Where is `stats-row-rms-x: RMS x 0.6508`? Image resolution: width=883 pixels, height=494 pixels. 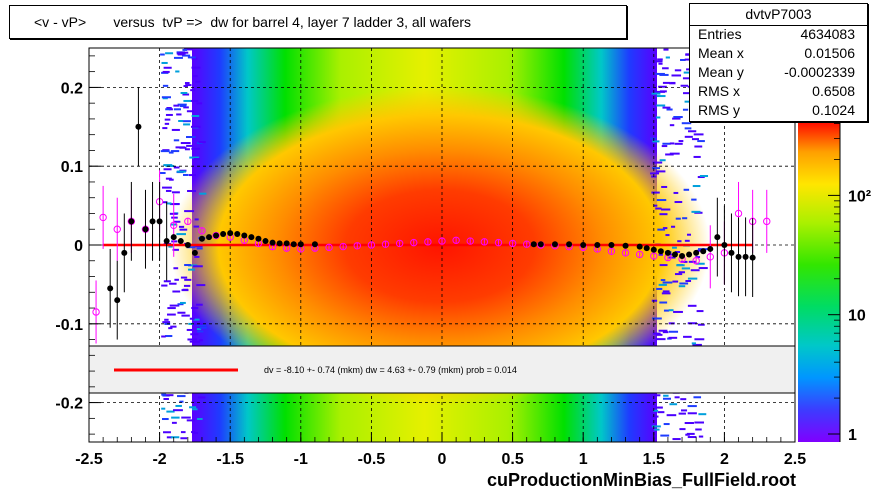
stats-row-rms-x: RMS x 0.6508 is located at coordinates (776, 91).